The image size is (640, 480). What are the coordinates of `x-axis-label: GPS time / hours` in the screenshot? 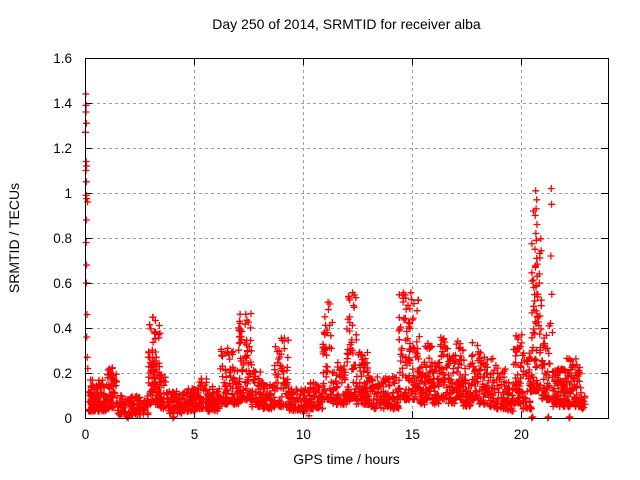 It's located at (346, 459).